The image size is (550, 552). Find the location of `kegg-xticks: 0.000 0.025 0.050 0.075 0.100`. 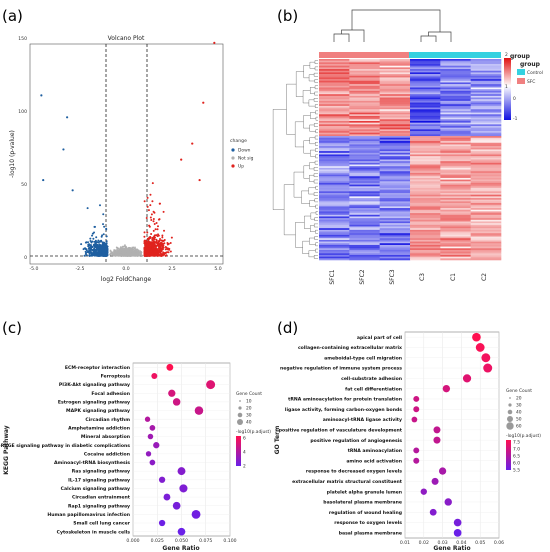

kegg-xticks: 0.000 0.025 0.050 0.075 0.100 is located at coordinates (181, 541).